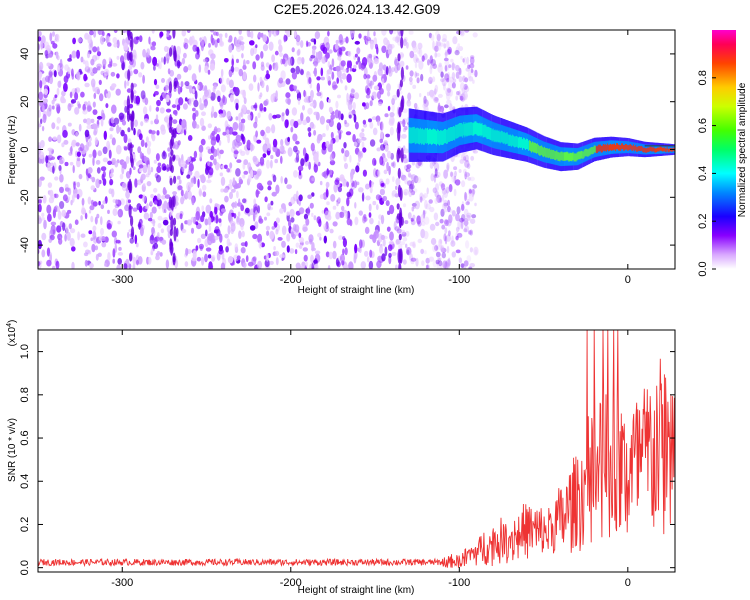  I want to click on snr-x-label: Height of straight line (km), so click(356, 590).